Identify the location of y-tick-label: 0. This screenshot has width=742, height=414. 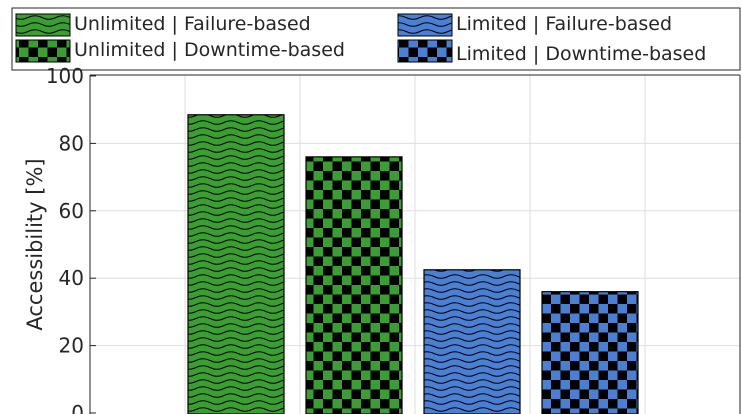
(77, 407).